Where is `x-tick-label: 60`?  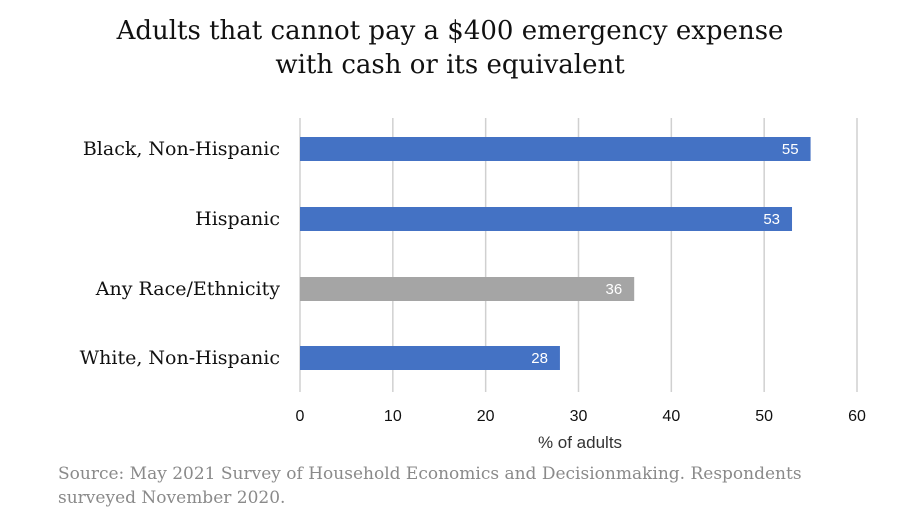 x-tick-label: 60 is located at coordinates (857, 416).